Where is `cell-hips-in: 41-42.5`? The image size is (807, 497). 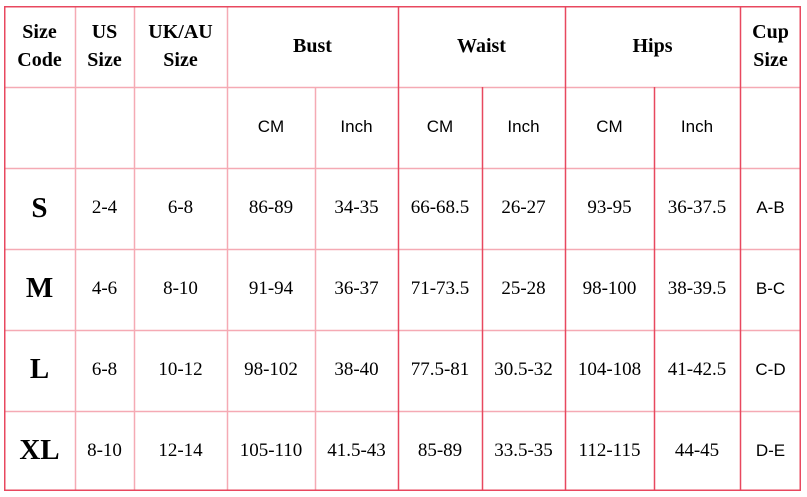 cell-hips-in: 41-42.5 is located at coordinates (697, 369).